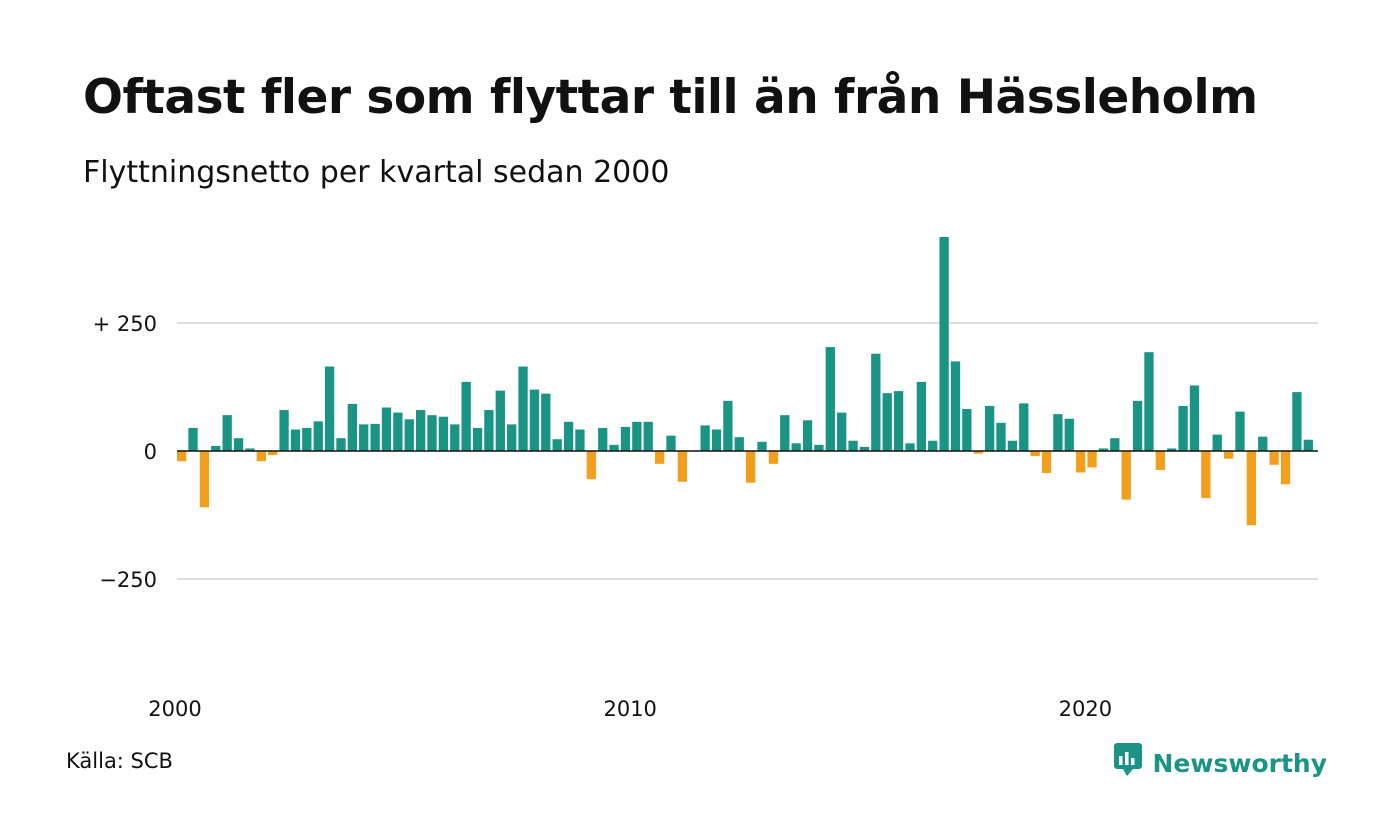  Describe the element at coordinates (1240, 763) in the screenshot. I see `brand-name: Newsworthy` at that location.